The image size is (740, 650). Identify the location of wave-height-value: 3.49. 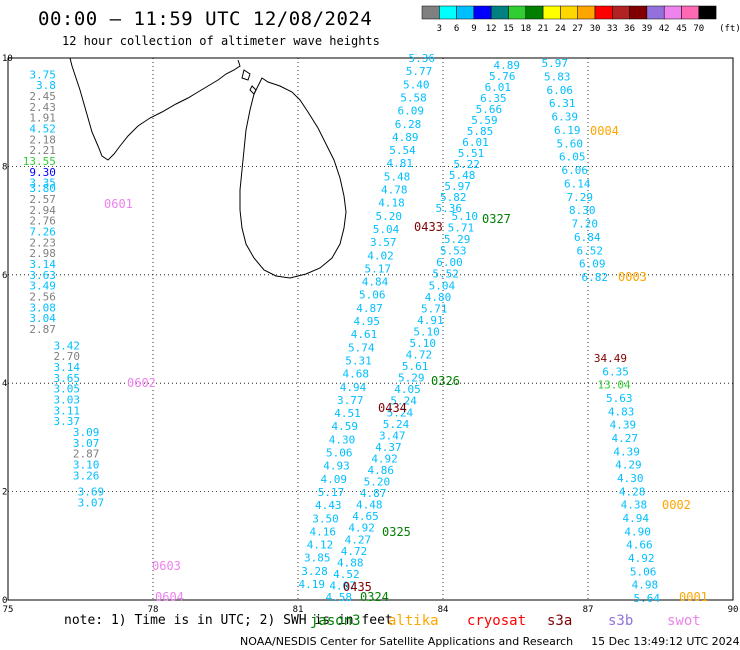
(42, 286).